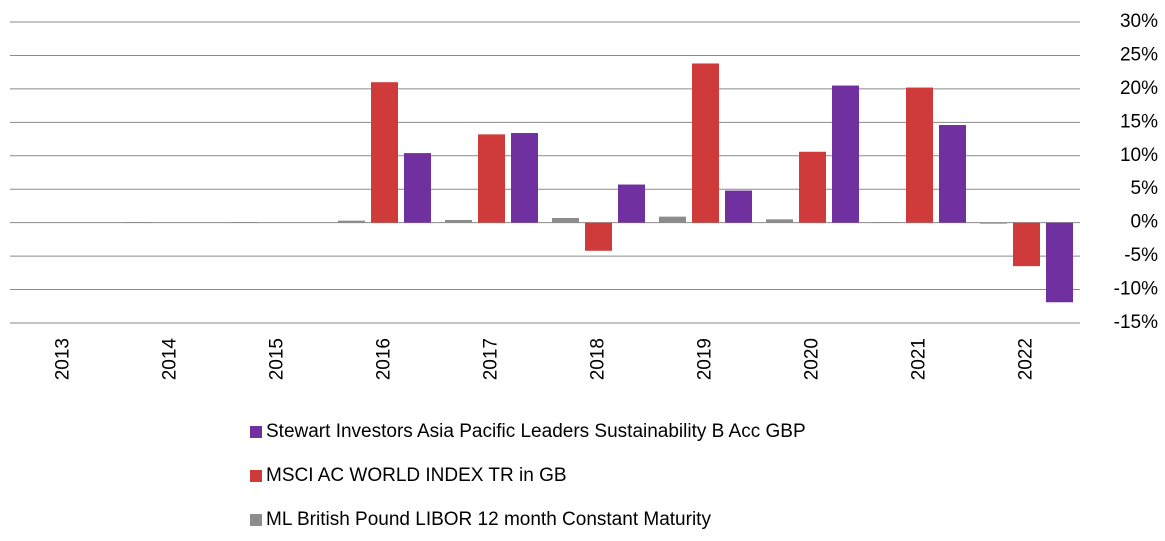 The image size is (1165, 541). What do you see at coordinates (1139, 155) in the screenshot?
I see `y-tick-label: 10%` at bounding box center [1139, 155].